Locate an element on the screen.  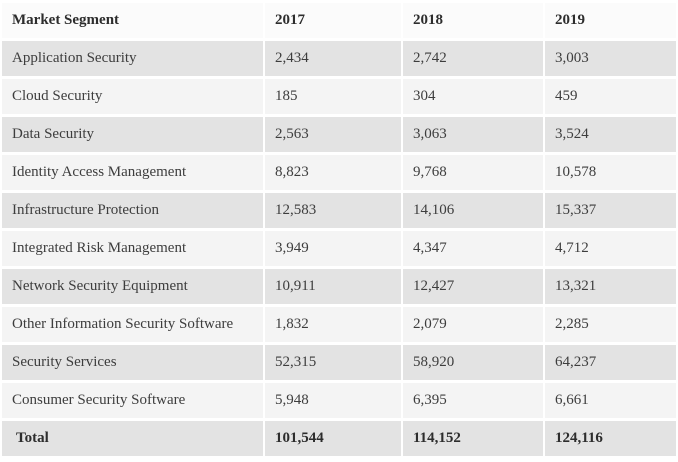
value-cell-2019: 13,321 is located at coordinates (610, 286).